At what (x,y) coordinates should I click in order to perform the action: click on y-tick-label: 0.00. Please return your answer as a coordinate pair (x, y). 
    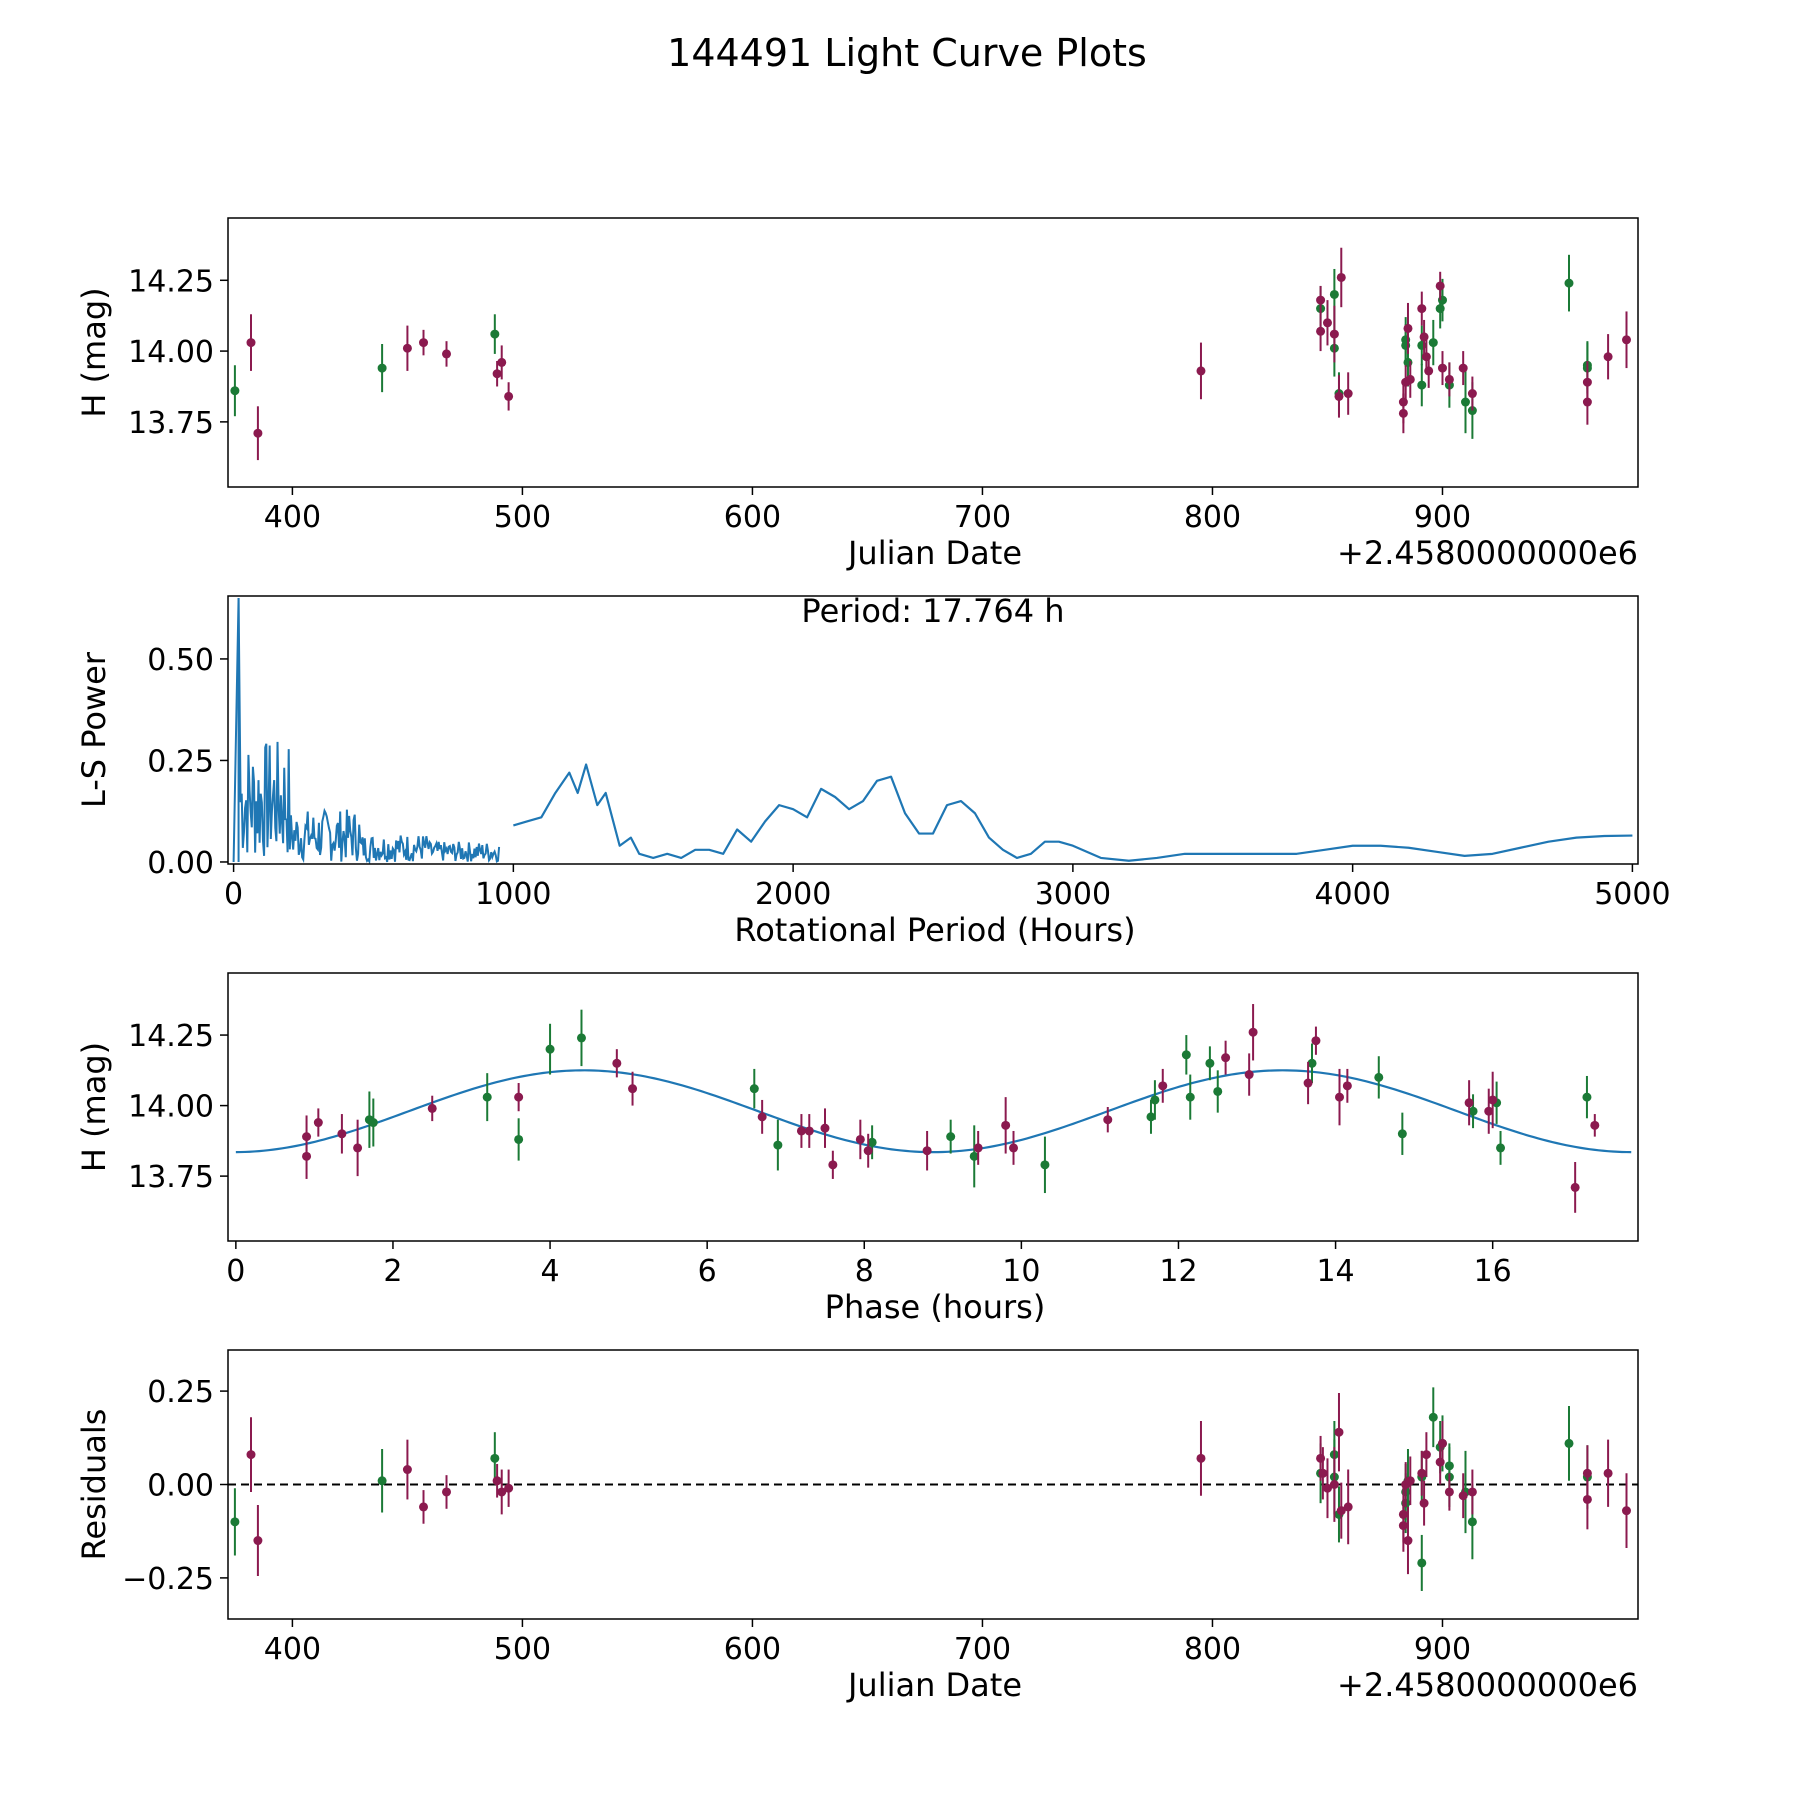
    Looking at the image, I should click on (180, 1486).